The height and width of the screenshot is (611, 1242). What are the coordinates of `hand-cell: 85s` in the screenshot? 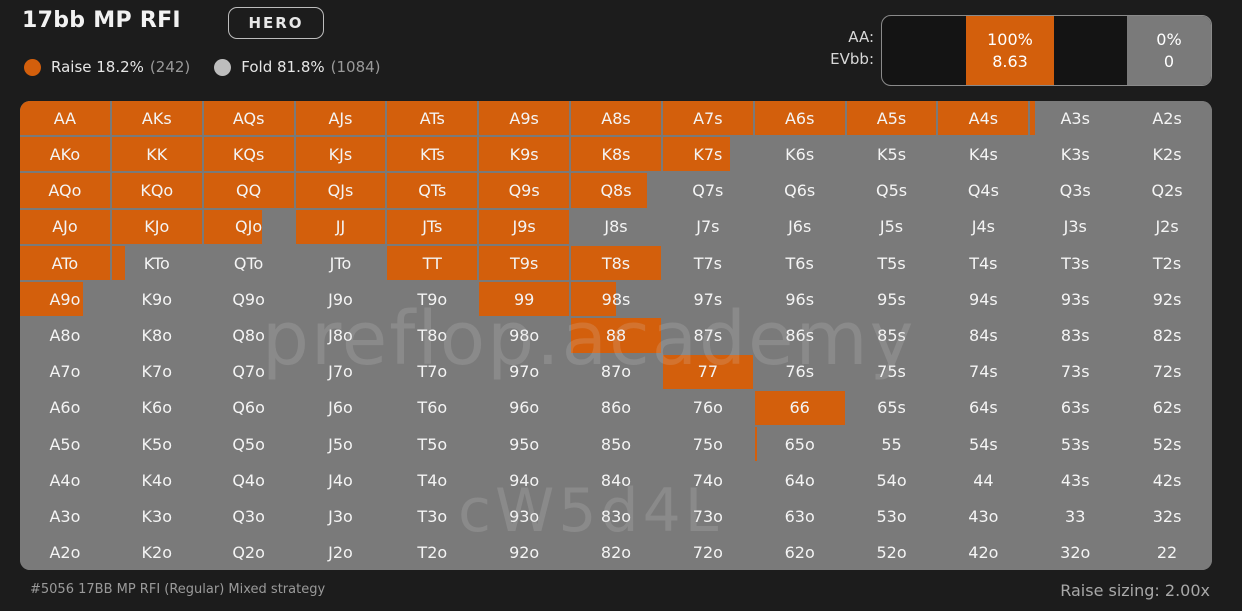 It's located at (891, 335).